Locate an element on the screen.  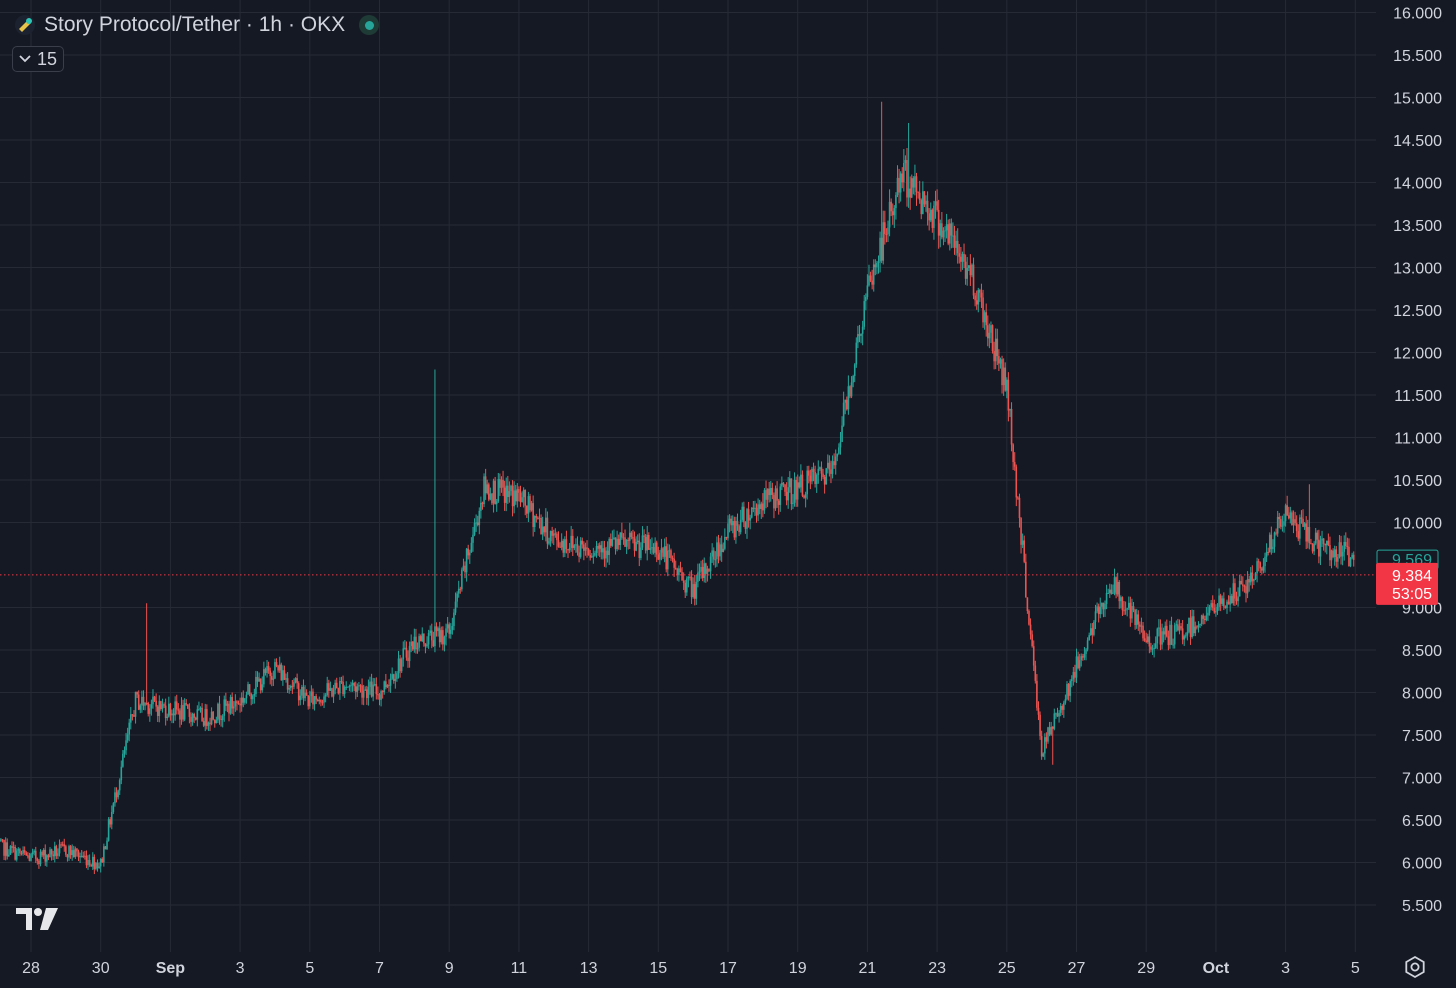
price-tick-label: 10.000 is located at coordinates (1417, 524).